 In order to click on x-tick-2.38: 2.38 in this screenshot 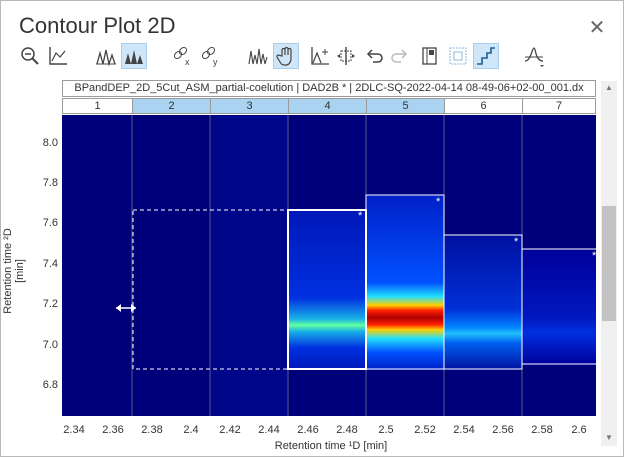, I will do `click(152, 430)`.